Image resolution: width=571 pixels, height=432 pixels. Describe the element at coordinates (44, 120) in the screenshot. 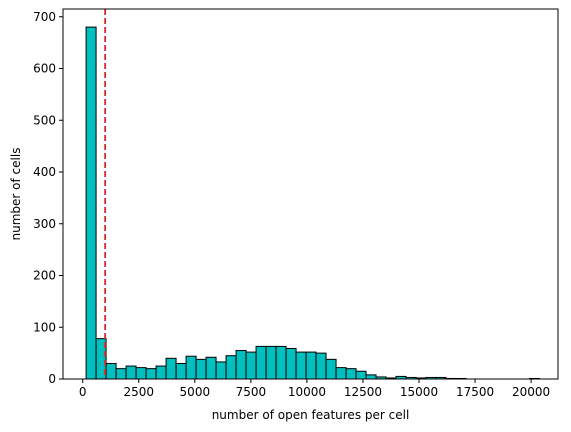

I see `y-tick-label: 500` at that location.